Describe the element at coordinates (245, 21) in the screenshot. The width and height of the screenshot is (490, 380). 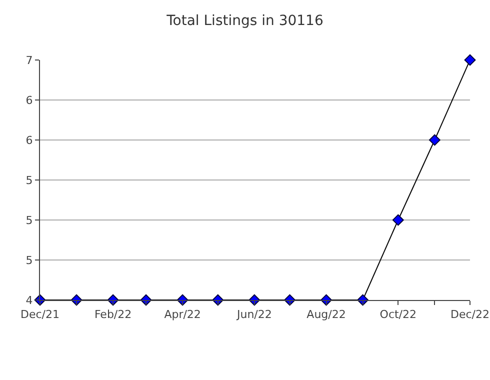
I see `chart-title: Total Listings in 30116` at that location.